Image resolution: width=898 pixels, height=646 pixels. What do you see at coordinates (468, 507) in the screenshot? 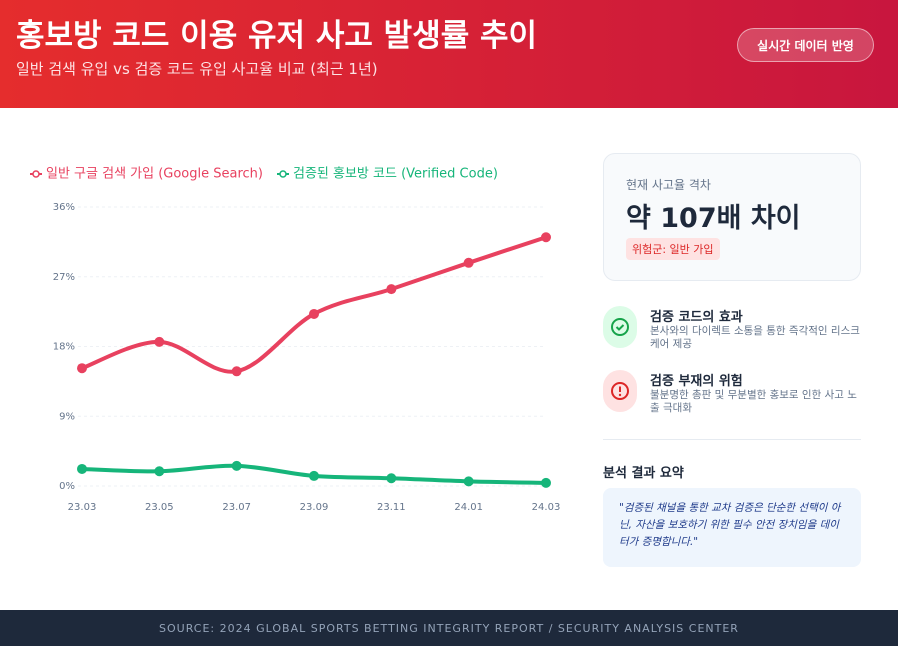
I see `x-tick-label: 24.01` at bounding box center [468, 507].